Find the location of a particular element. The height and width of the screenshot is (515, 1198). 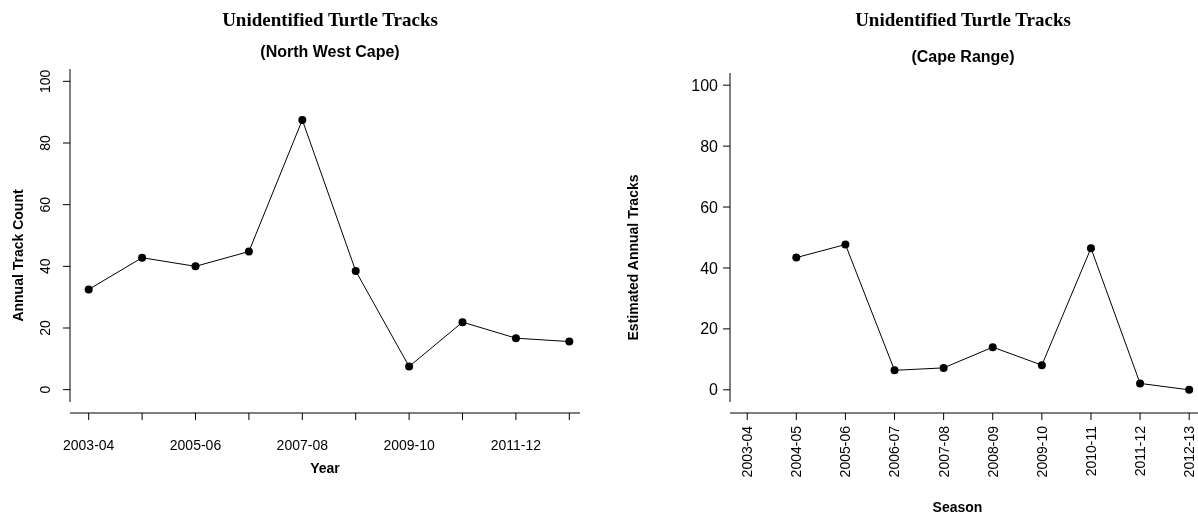

x-tick-label: 2010-11 is located at coordinates (1090, 451).